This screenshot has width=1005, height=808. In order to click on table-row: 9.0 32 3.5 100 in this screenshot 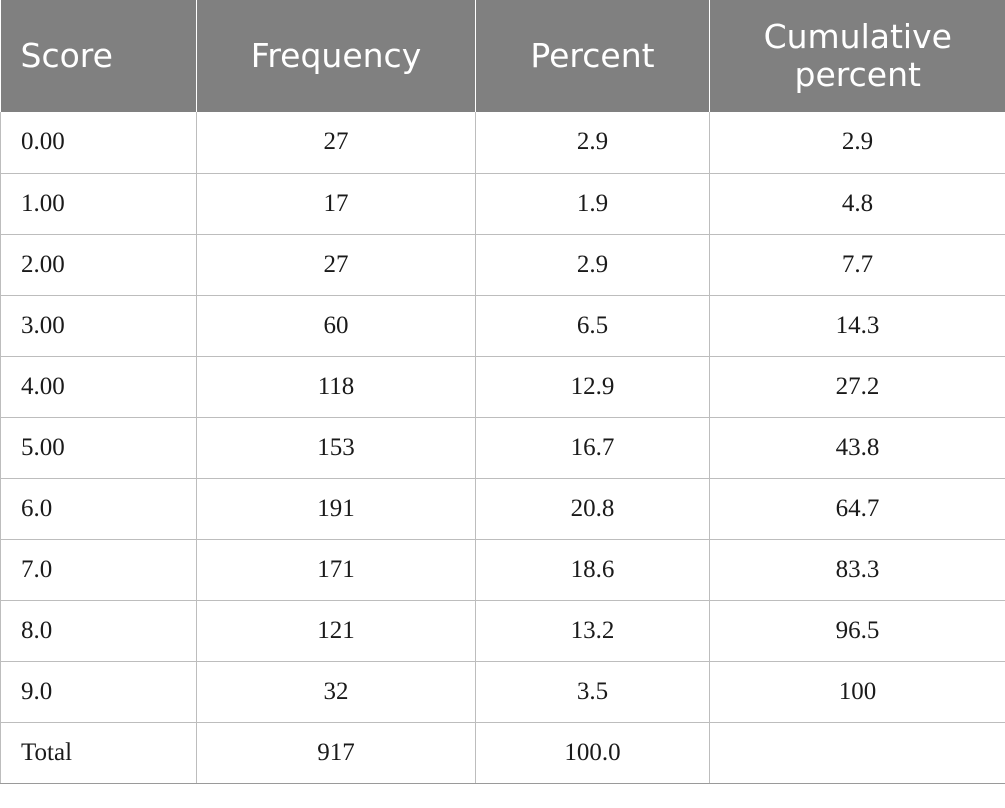, I will do `click(502, 692)`.